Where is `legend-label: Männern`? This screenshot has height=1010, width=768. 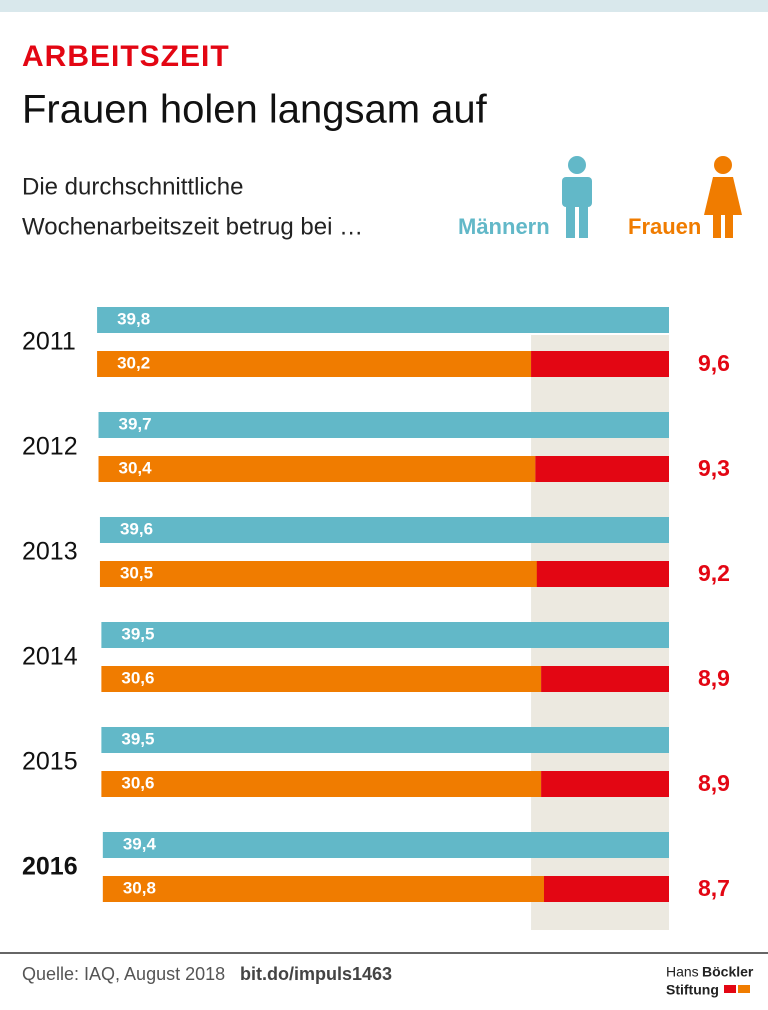 legend-label: Männern is located at coordinates (504, 226).